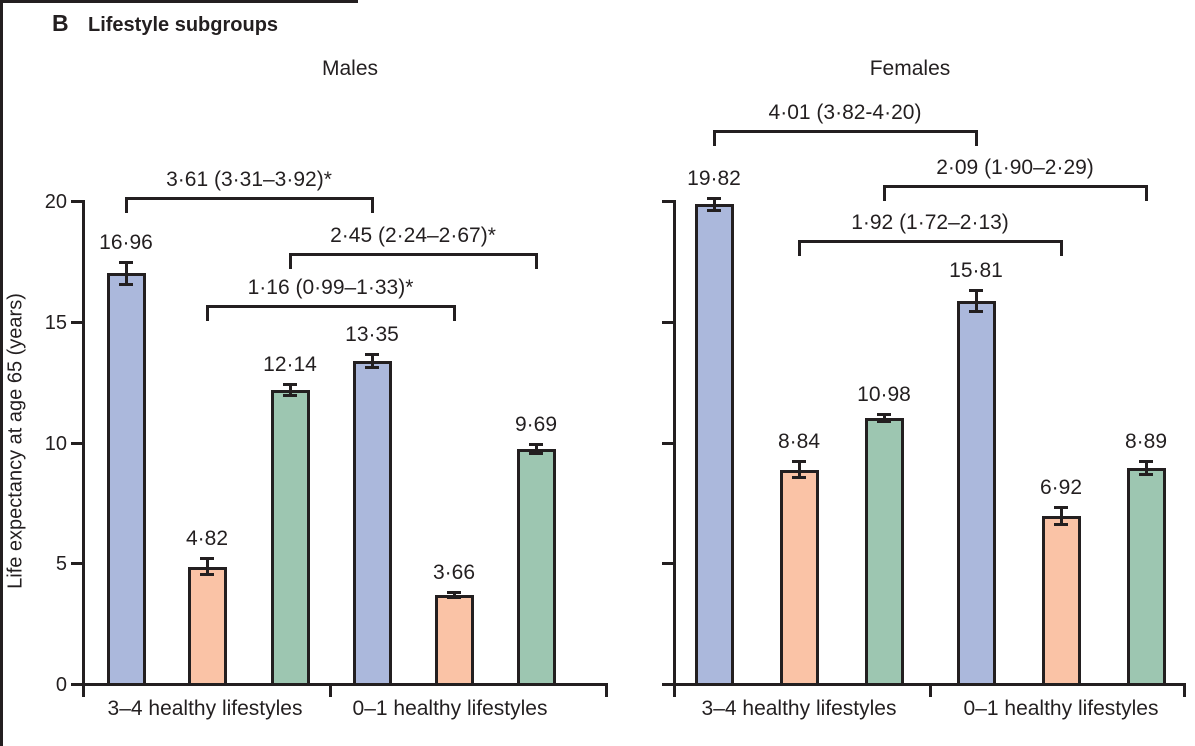  Describe the element at coordinates (454, 572) in the screenshot. I see `bar-value-label: 3·66` at that location.